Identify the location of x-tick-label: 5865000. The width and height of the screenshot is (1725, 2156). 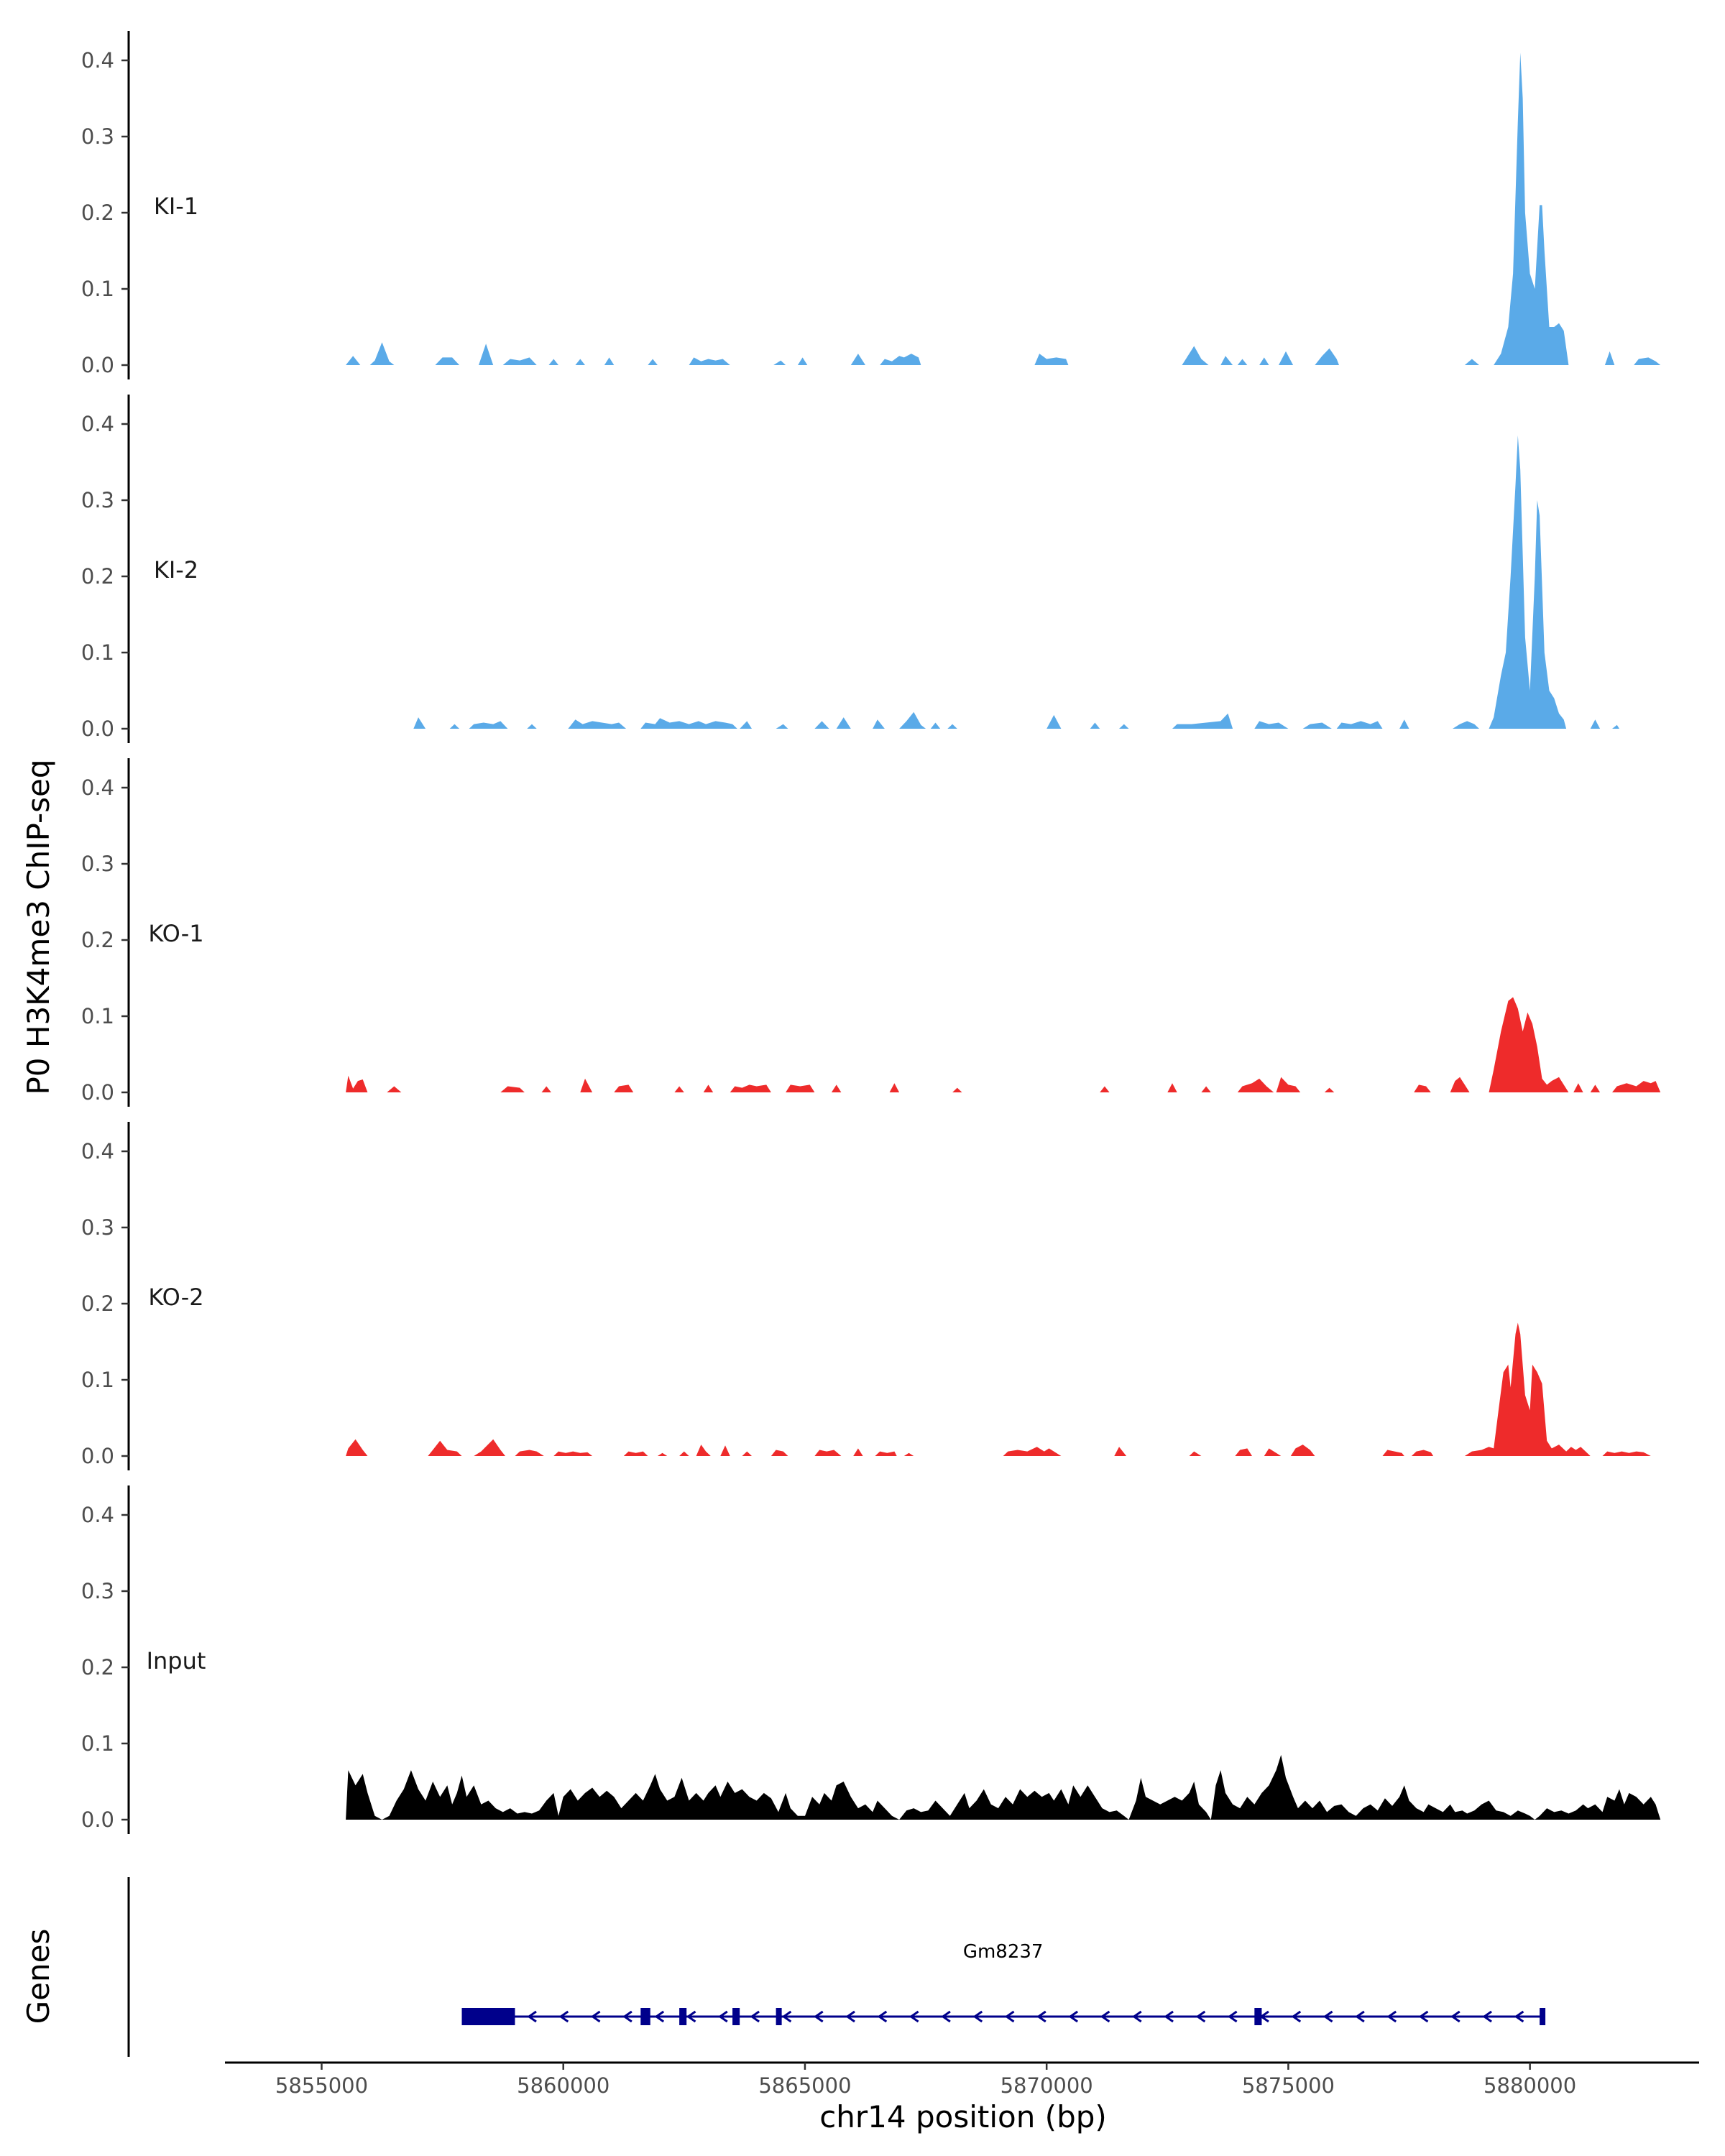
(804, 2085).